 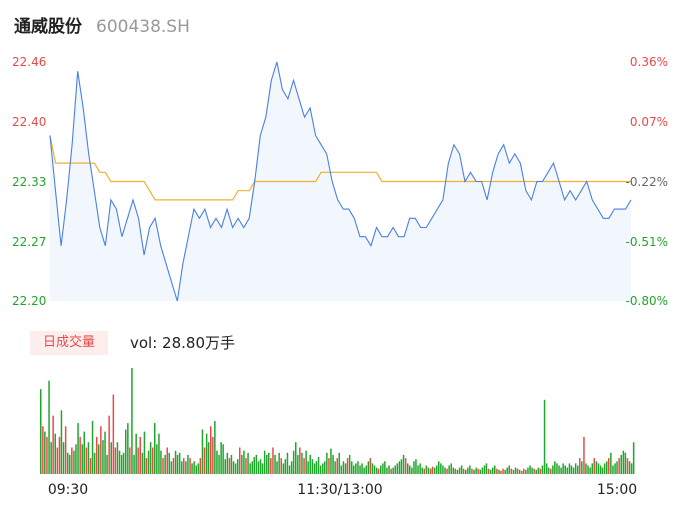 I want to click on avg-price-line, so click(x=340, y=168).